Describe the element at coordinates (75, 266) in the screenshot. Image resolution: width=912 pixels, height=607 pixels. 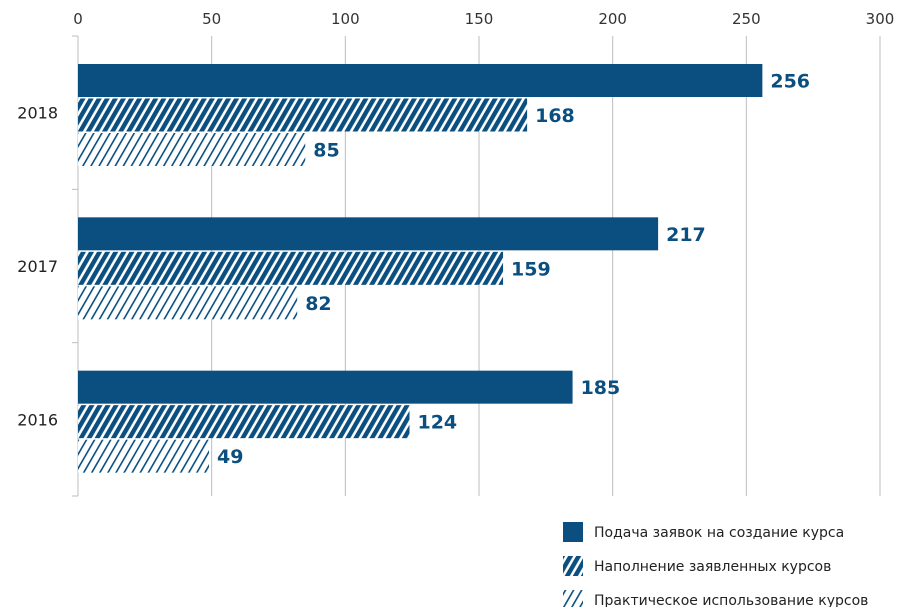
I see `category-axis` at that location.